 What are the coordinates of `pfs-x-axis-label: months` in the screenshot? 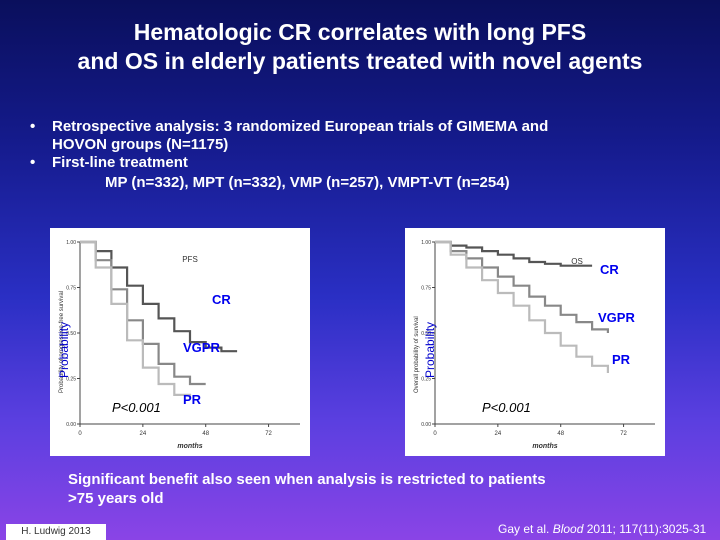 It's located at (189, 446).